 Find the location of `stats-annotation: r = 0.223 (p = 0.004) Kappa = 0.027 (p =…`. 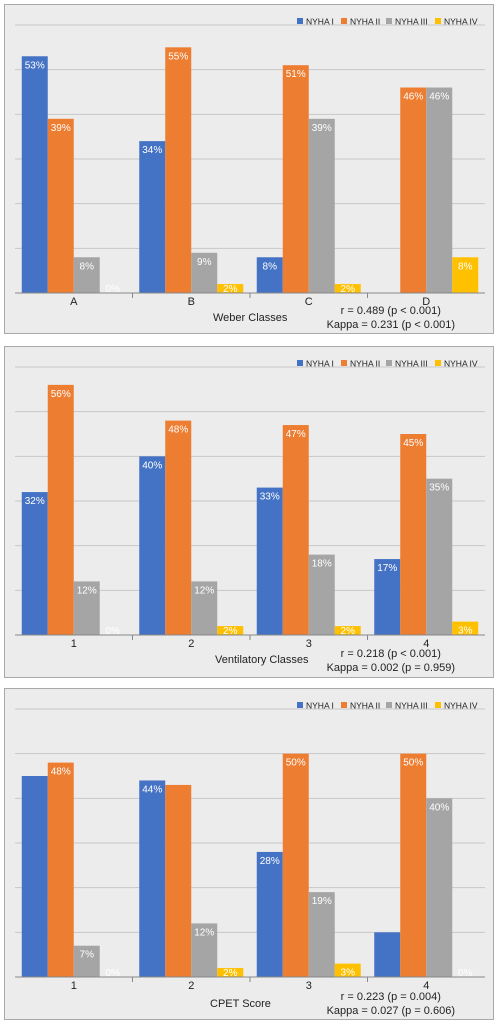

stats-annotation: r = 0.223 (p = 0.004) Kappa = 0.027 (p =… is located at coordinates (391, 1004).